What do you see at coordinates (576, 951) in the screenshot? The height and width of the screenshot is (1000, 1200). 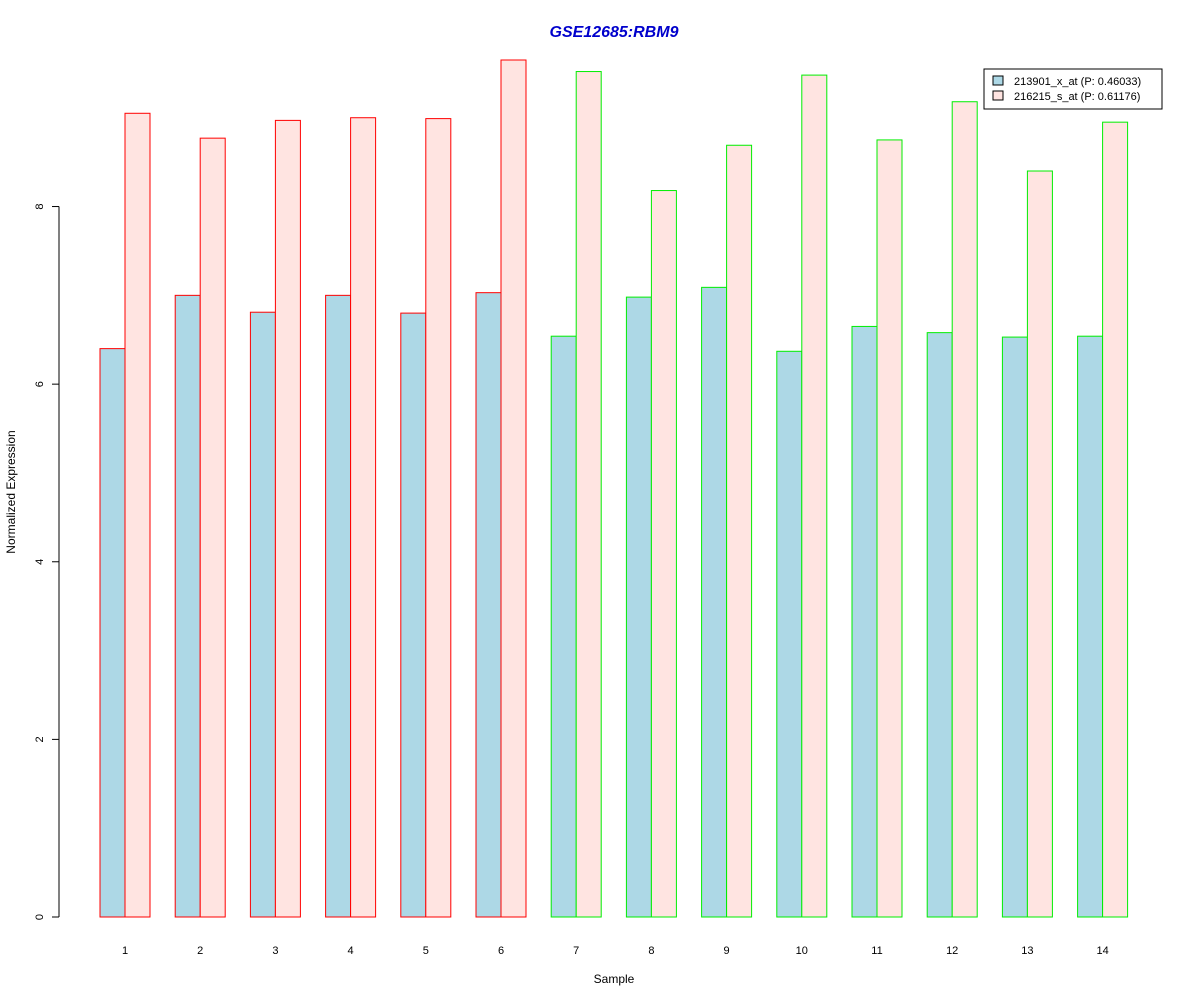 I see `x-tick-label-7: 7` at bounding box center [576, 951].